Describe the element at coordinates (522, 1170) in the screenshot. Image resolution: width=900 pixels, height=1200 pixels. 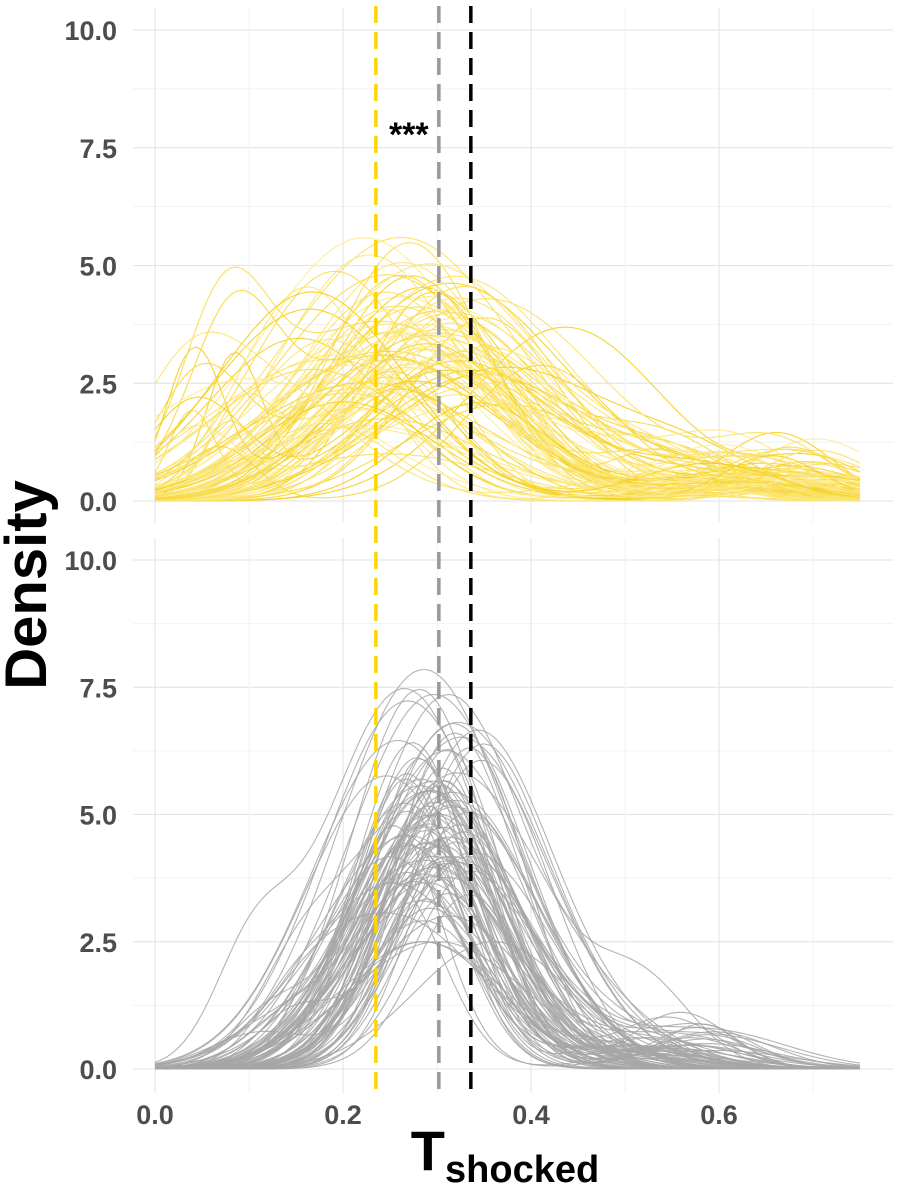
I see `x-axis-title-subscript: shocked` at that location.